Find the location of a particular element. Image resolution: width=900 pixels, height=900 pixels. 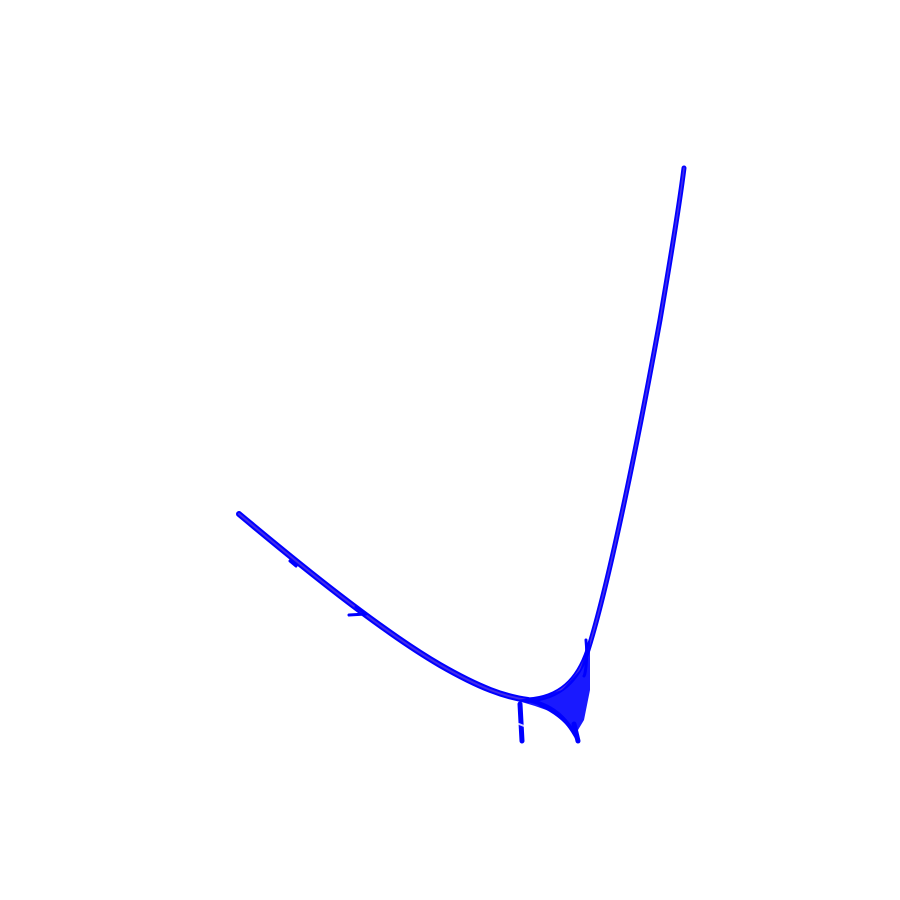

hub-edge-b is located at coordinates (556, 717).